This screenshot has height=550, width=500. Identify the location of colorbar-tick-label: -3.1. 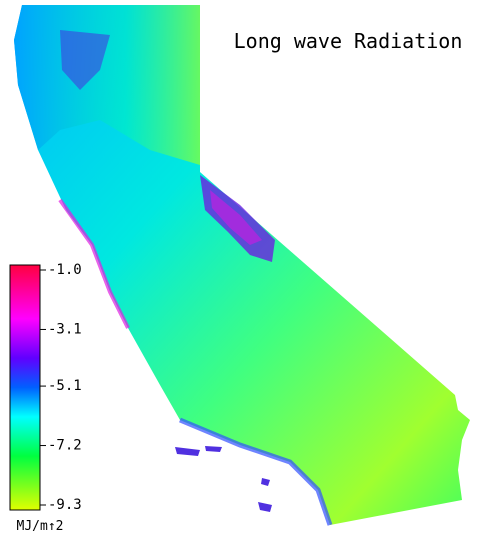
(65, 329).